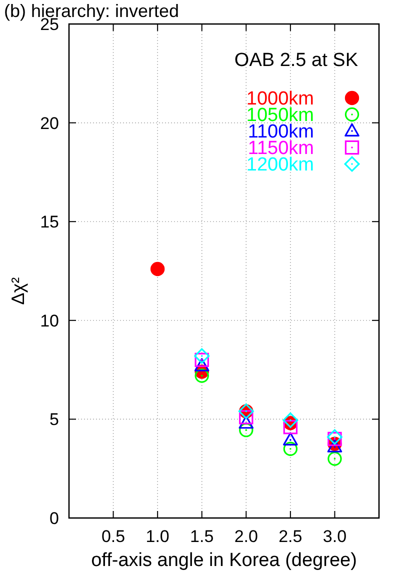 Image resolution: width=409 pixels, height=572 pixels. Describe the element at coordinates (54, 518) in the screenshot. I see `y-tick-label: 0` at that location.